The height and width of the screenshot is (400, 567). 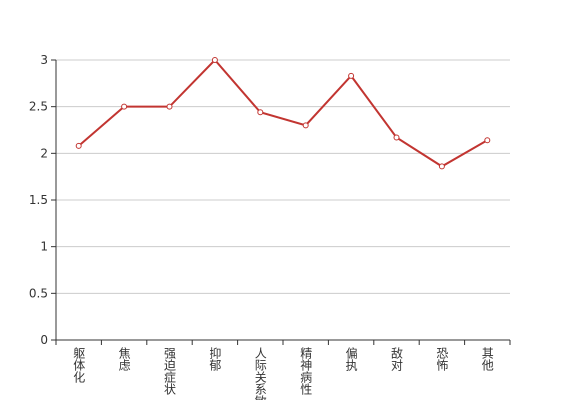 I want to click on y-tick-label: 2, so click(x=44, y=153).